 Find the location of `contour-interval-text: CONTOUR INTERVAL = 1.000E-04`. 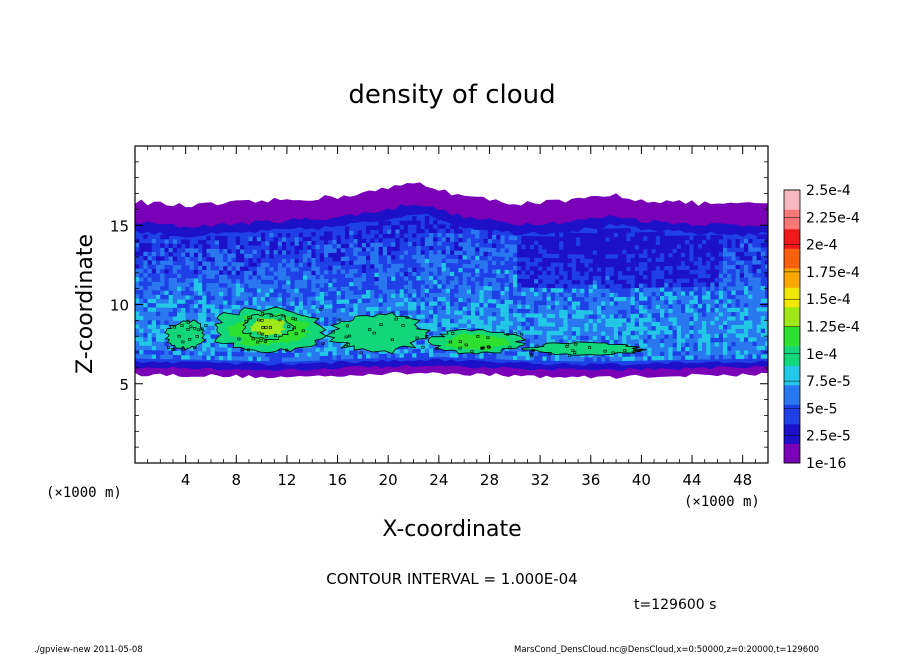

contour-interval-text: CONTOUR INTERVAL = 1.000E-04 is located at coordinates (451, 579).